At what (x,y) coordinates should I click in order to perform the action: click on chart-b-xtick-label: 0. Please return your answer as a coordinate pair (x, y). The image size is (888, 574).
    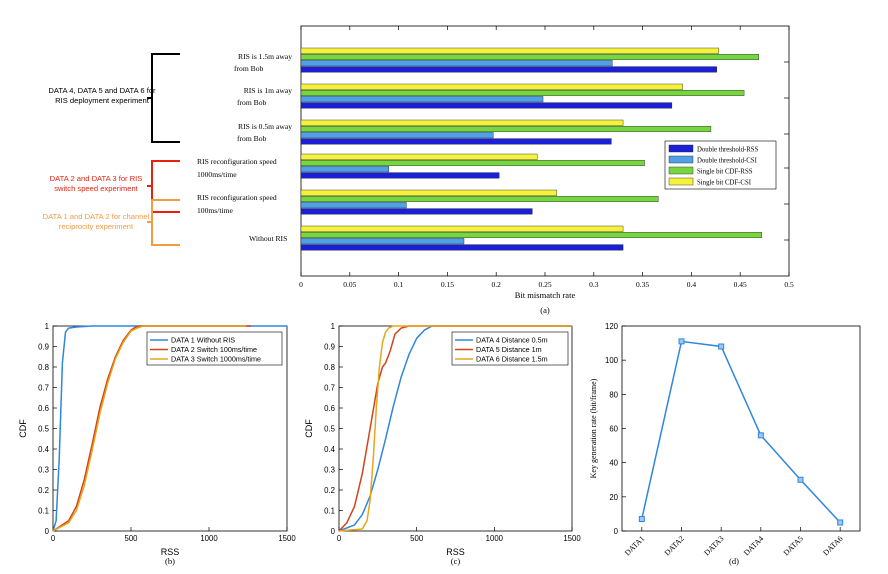
    Looking at the image, I should click on (53, 538).